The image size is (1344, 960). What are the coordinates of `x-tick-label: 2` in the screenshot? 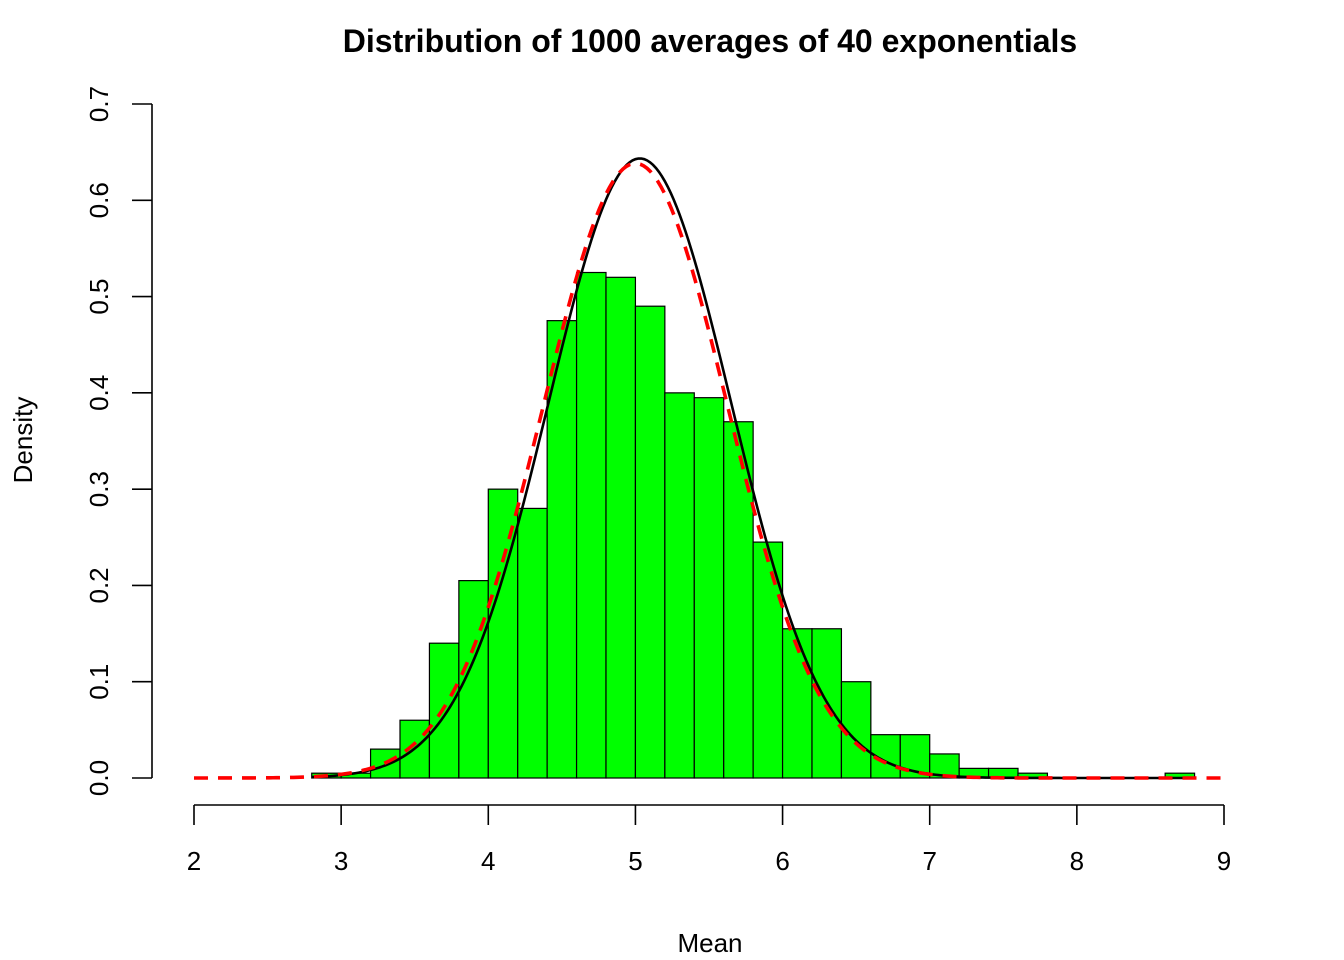 It's located at (194, 861).